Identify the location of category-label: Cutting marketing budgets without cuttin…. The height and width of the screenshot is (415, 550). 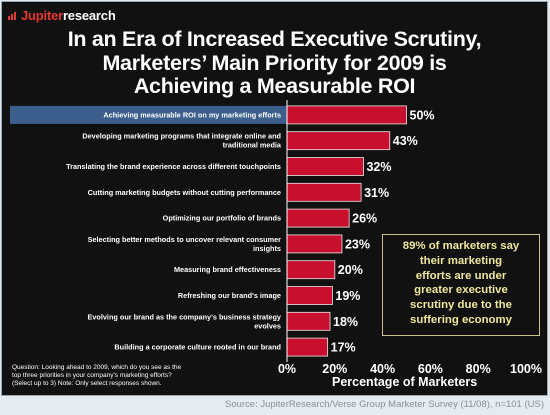
(184, 192).